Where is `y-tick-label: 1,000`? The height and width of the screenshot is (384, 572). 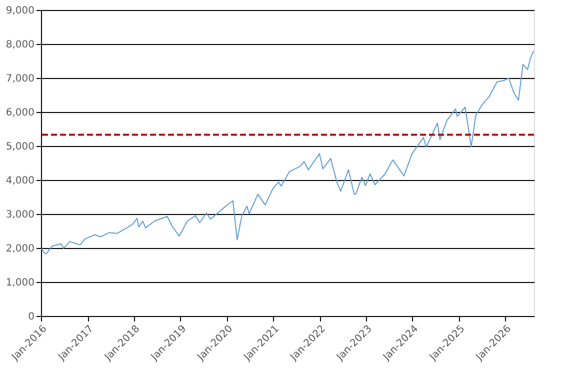
y-tick-label: 1,000 is located at coordinates (20, 283).